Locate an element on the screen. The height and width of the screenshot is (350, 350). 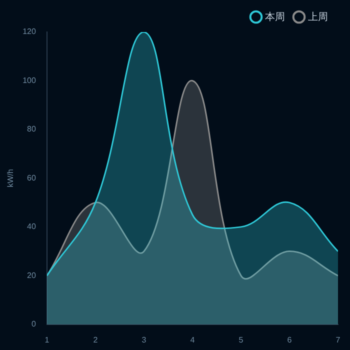
y-tick-label: 40 is located at coordinates (31, 227).